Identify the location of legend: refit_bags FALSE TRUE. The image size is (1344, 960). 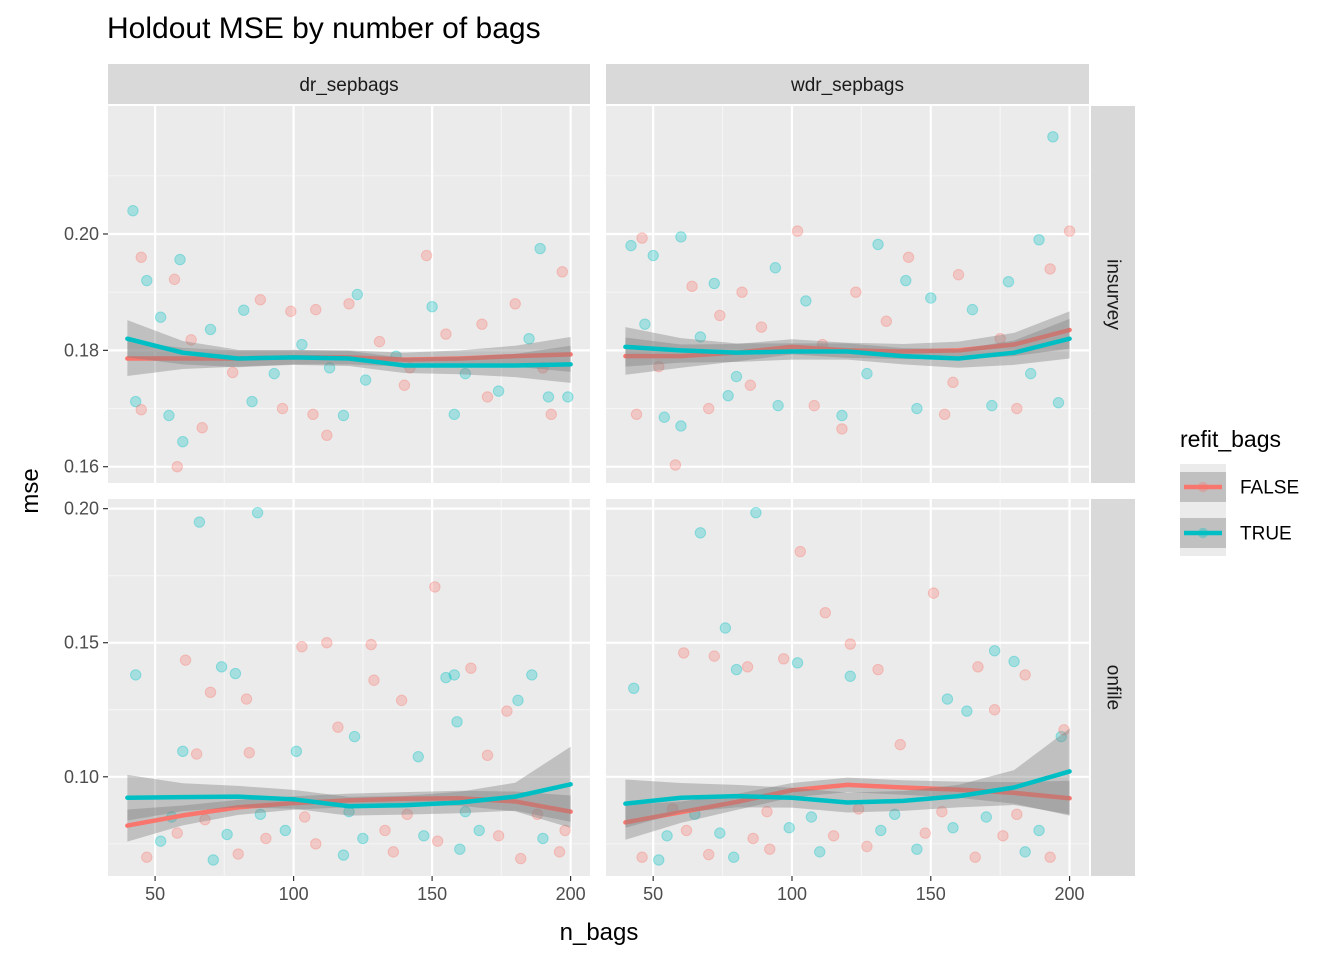
(1239, 491).